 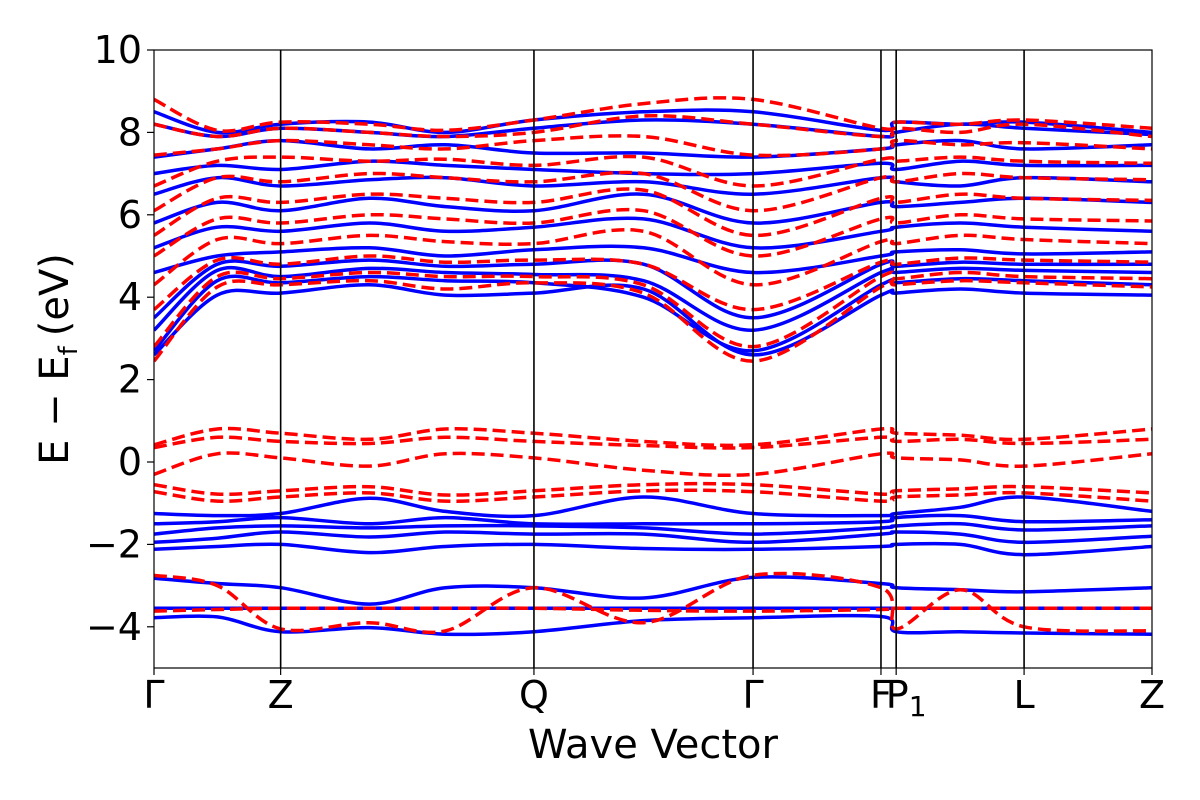 I want to click on y-tick-label-3: 2, so click(x=130, y=380).